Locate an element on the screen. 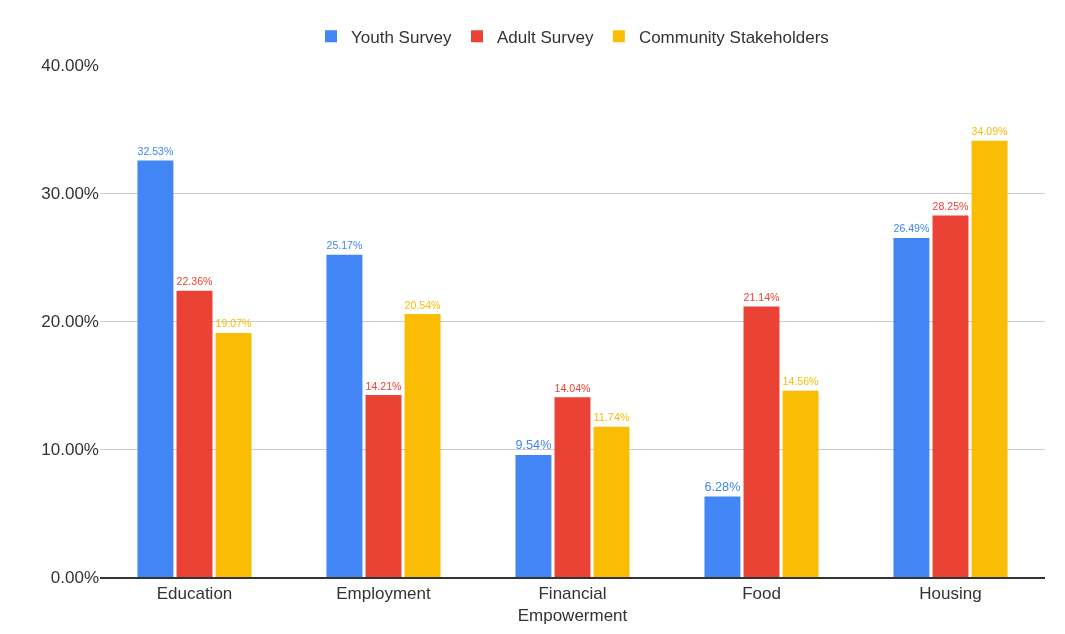 This screenshot has height=634, width=1065. data-label: 11.74% is located at coordinates (611, 417).